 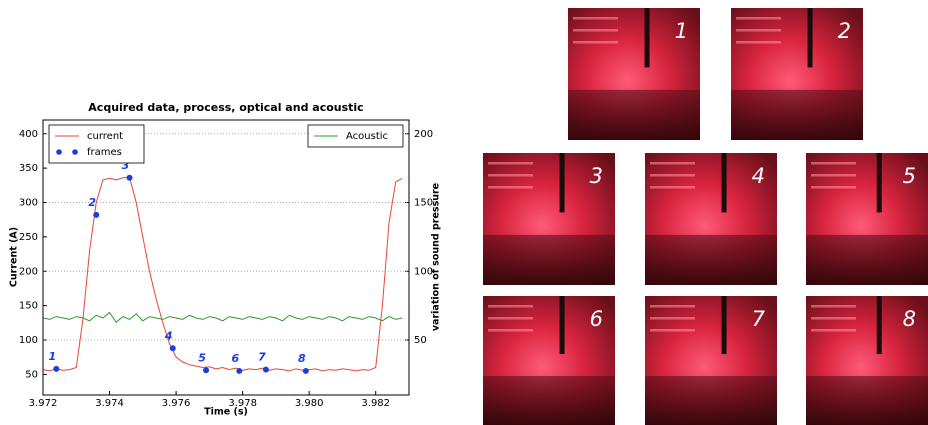 I want to click on tile-number: 7, so click(x=759, y=319).